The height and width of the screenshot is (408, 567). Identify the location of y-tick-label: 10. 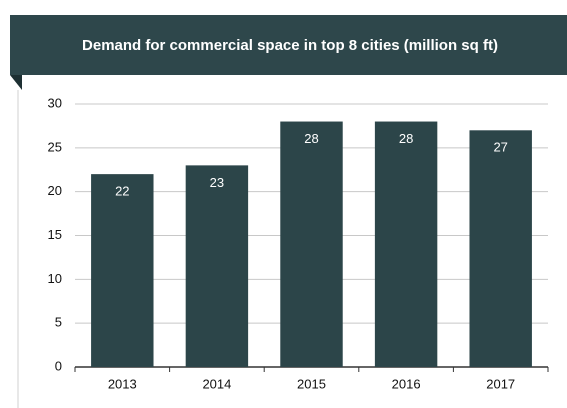
(55, 278).